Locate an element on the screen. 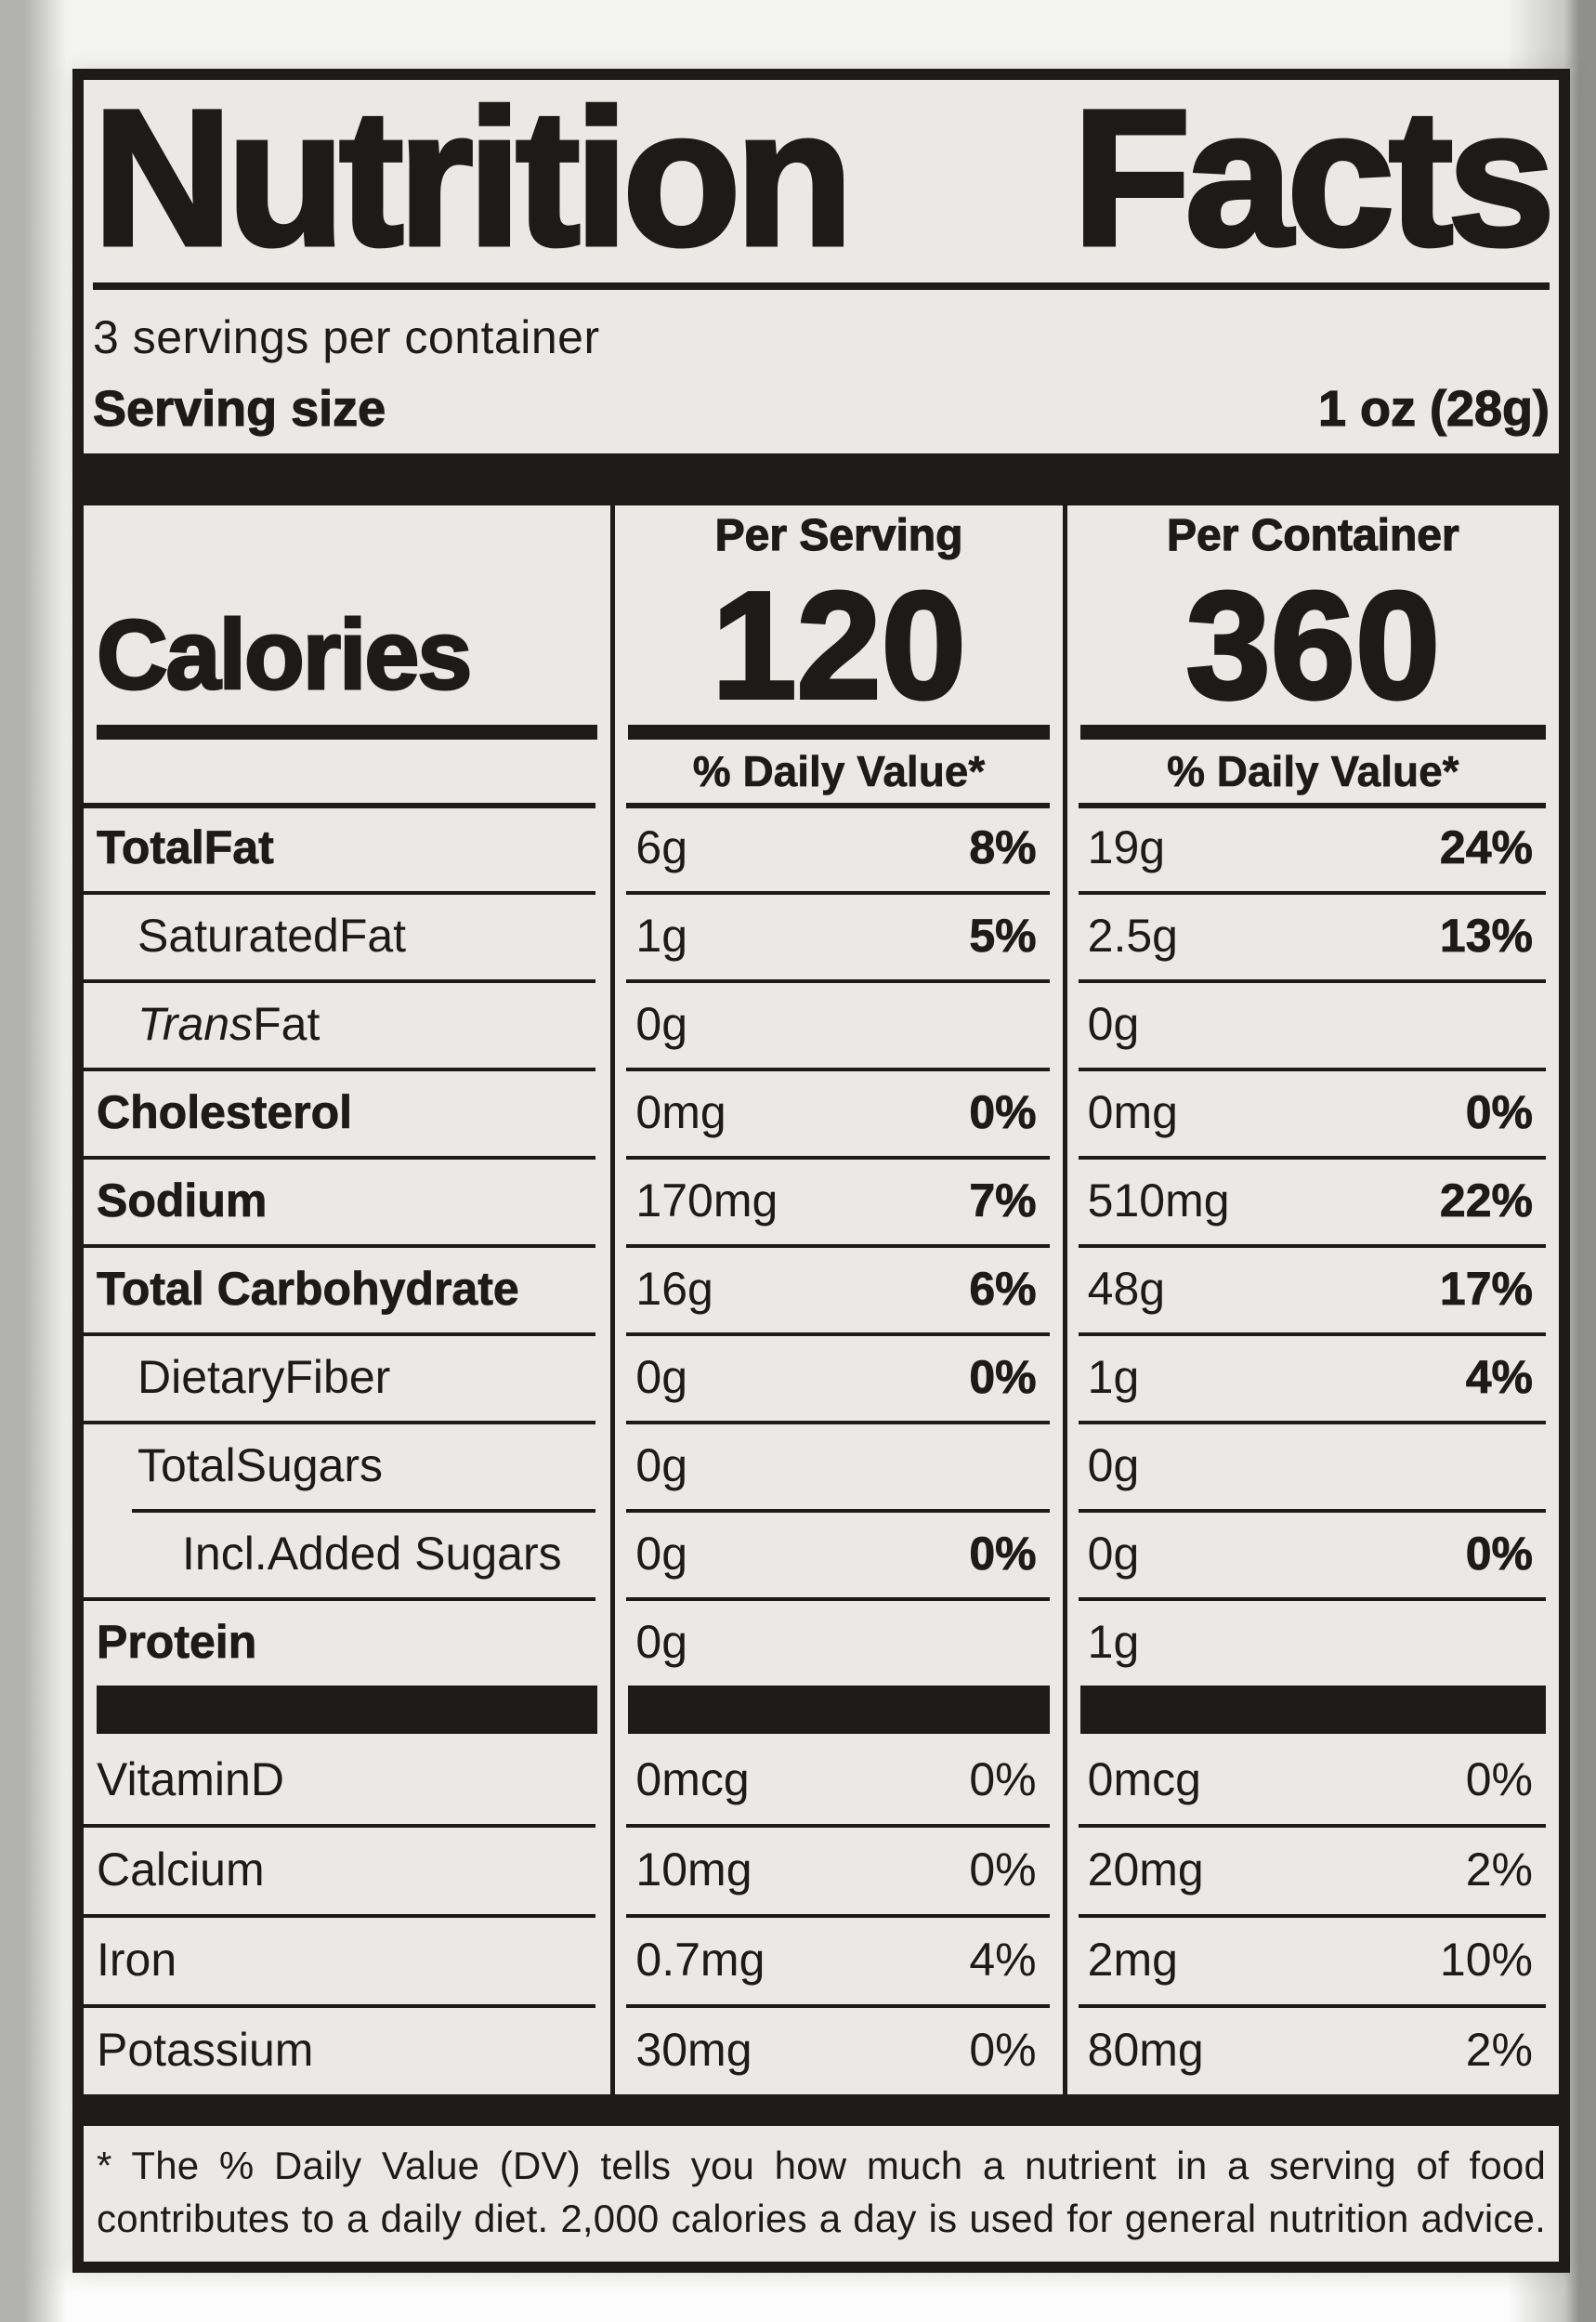  calories-per-serving-value: 120 is located at coordinates (836, 645).